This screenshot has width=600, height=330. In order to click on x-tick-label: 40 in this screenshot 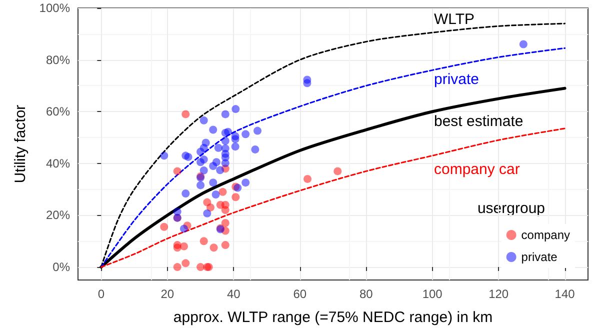, I will do `click(233, 294)`.